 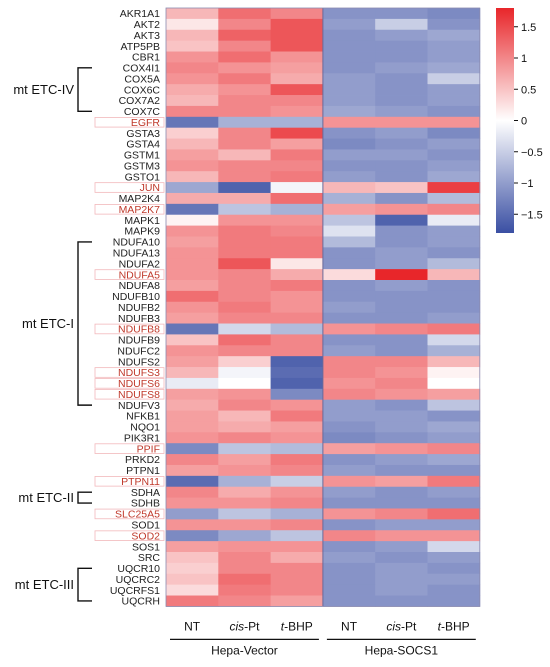 What do you see at coordinates (140, 482) in the screenshot?
I see `gene-label: PTPN11` at bounding box center [140, 482].